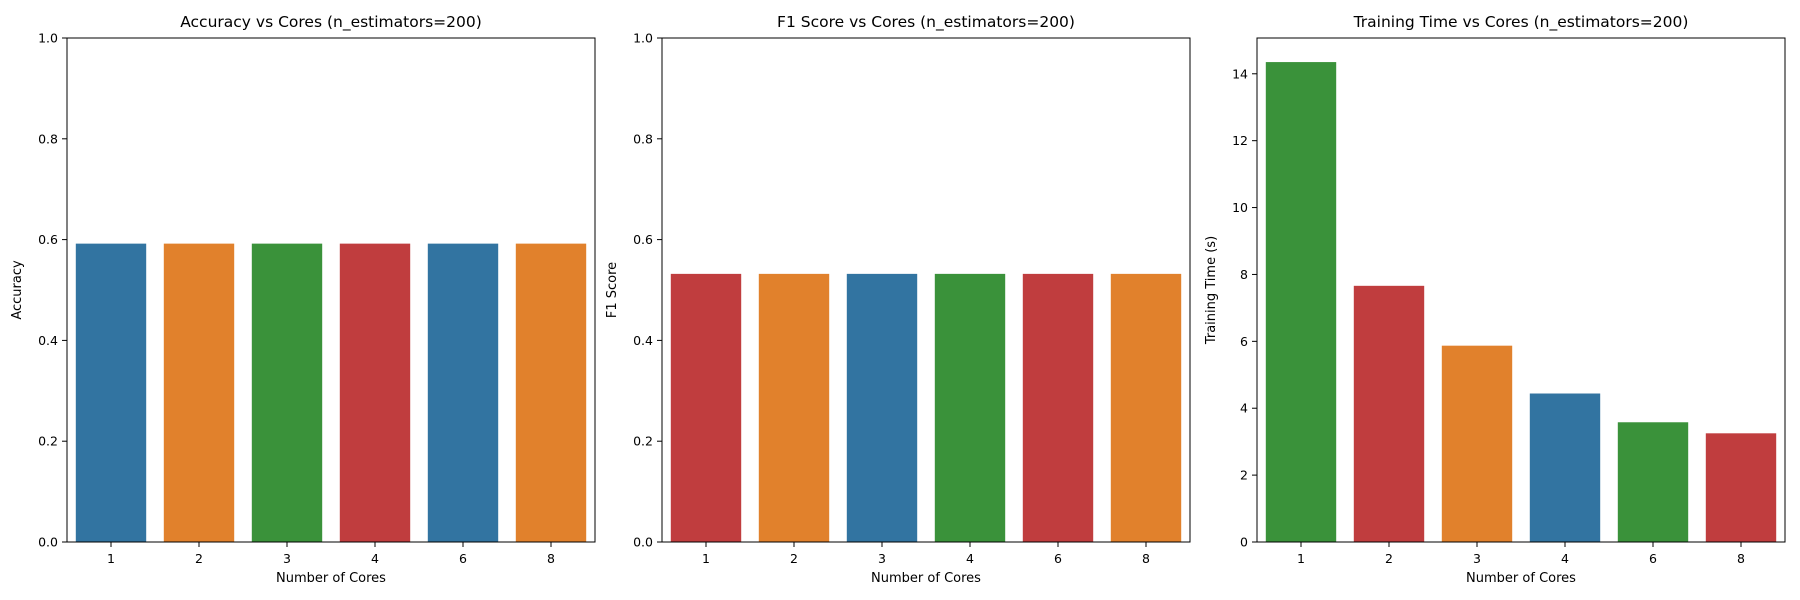  I want to click on accuracy-ytick-label: 0.0, so click(48, 542).